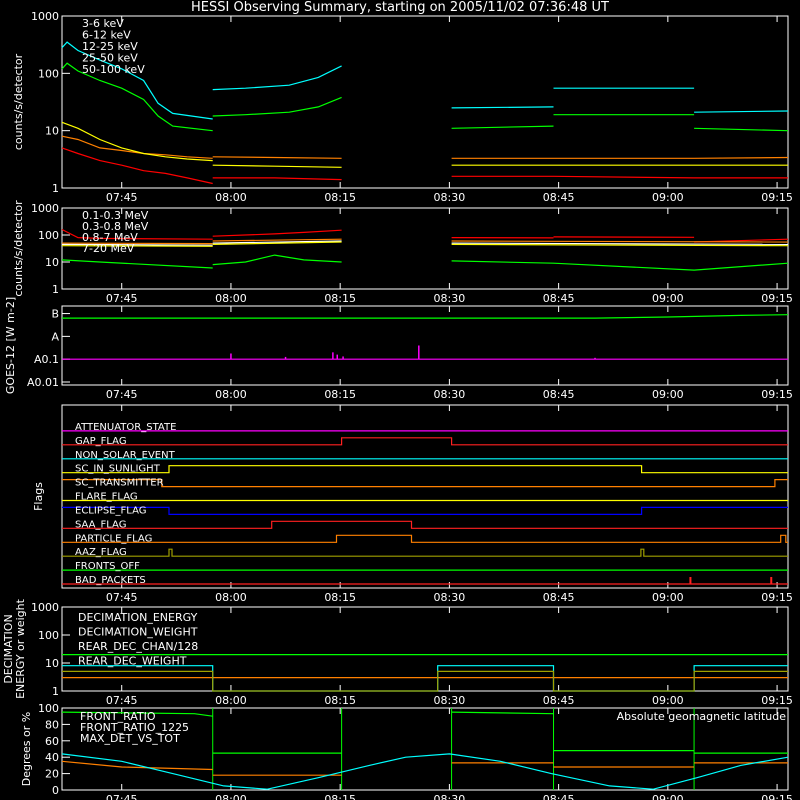 This screenshot has height=800, width=800. Describe the element at coordinates (110, 58) in the screenshot. I see `legend-entry: 25-50 keV` at that location.